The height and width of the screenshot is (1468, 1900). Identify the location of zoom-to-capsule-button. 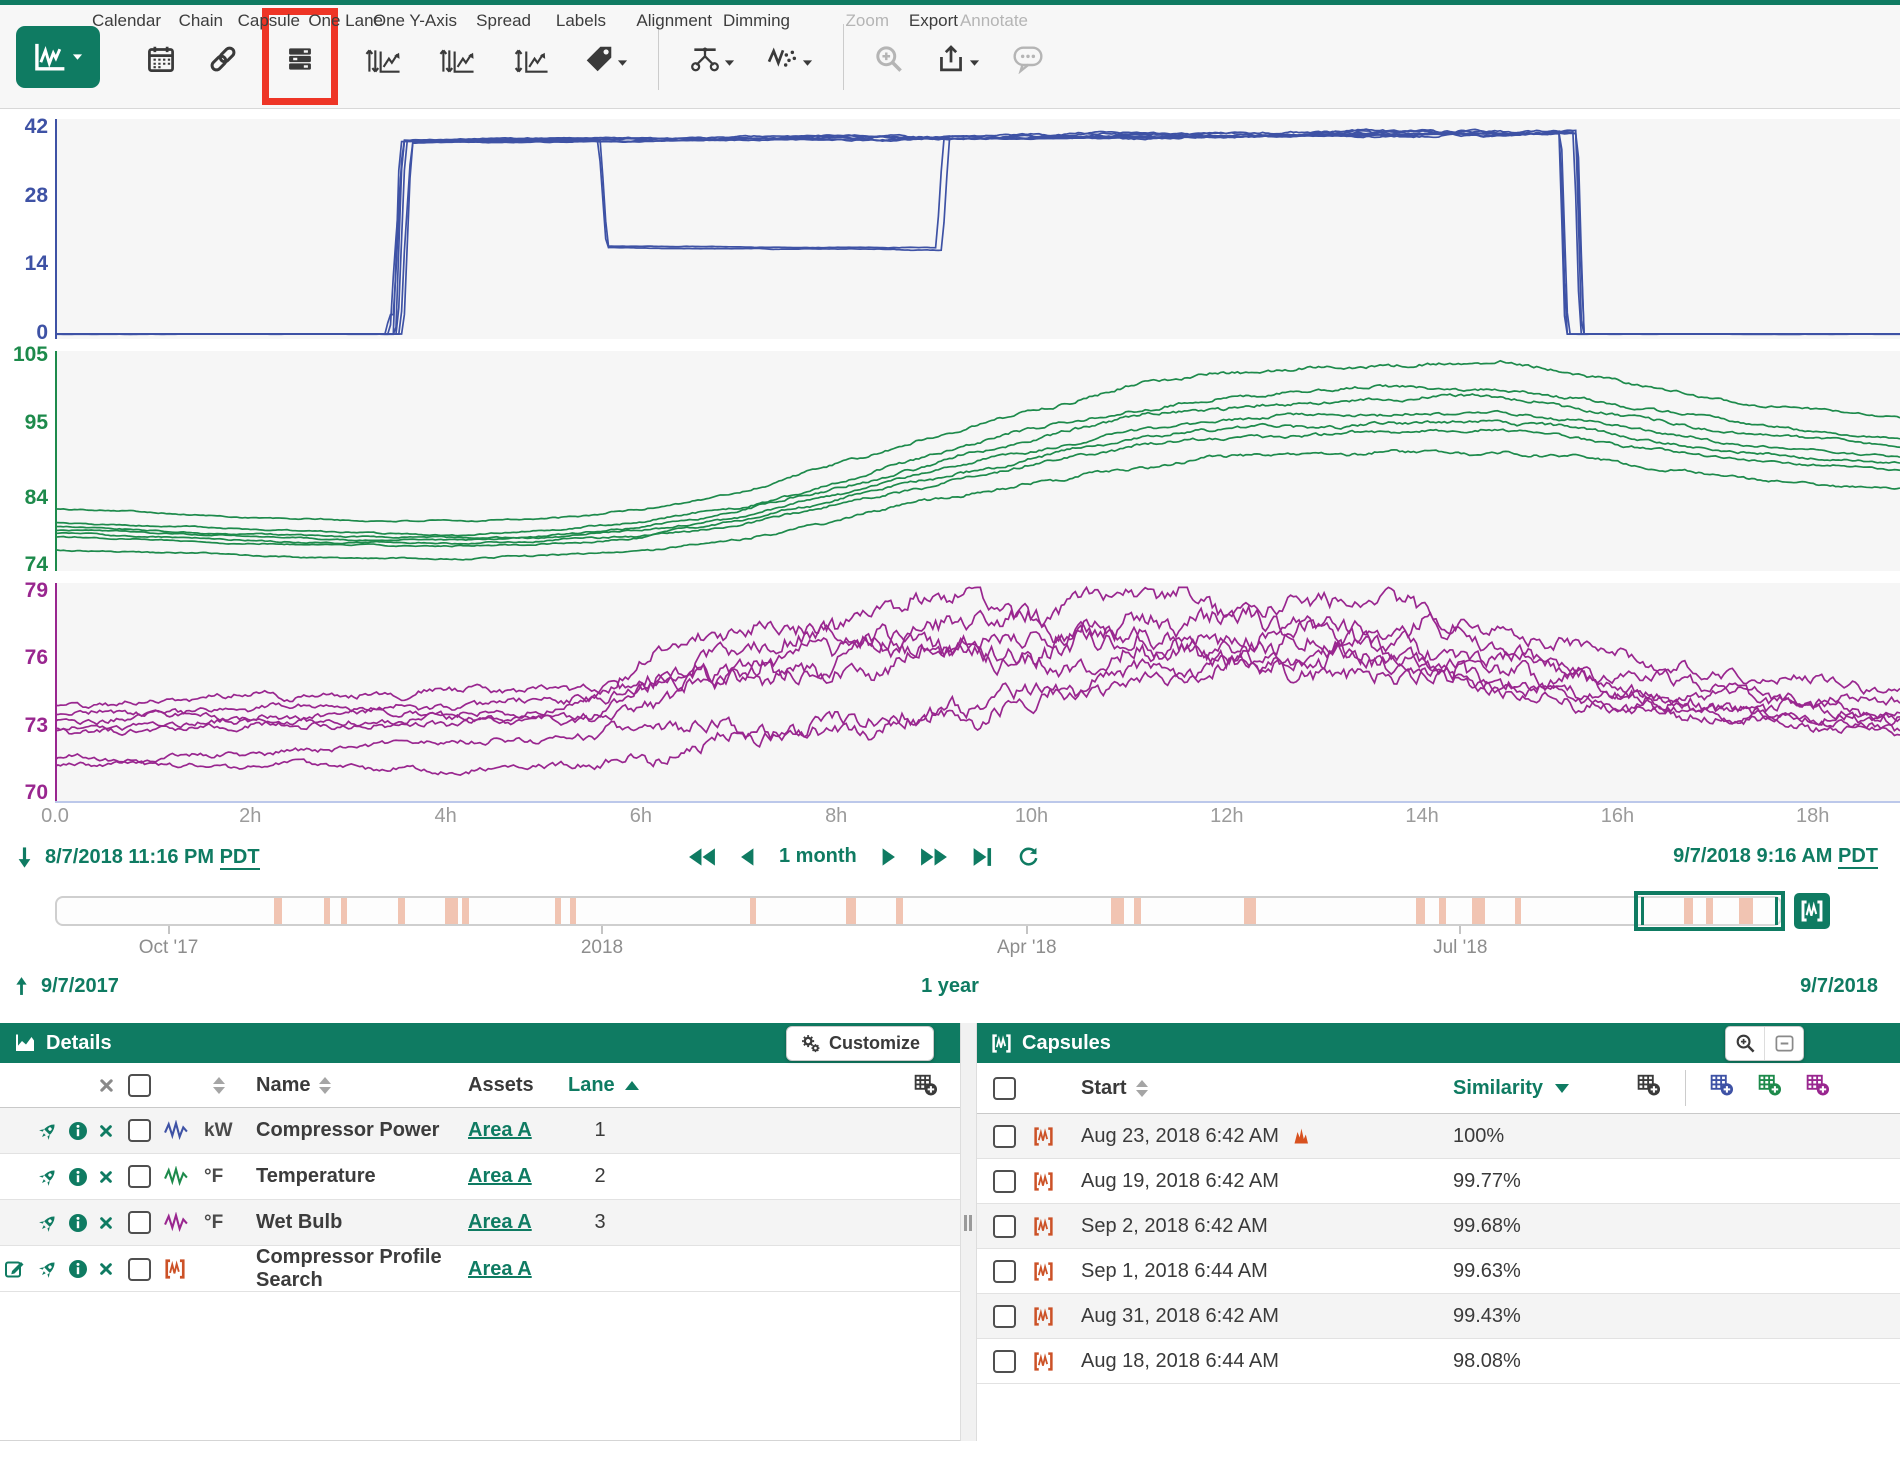
(1745, 1043).